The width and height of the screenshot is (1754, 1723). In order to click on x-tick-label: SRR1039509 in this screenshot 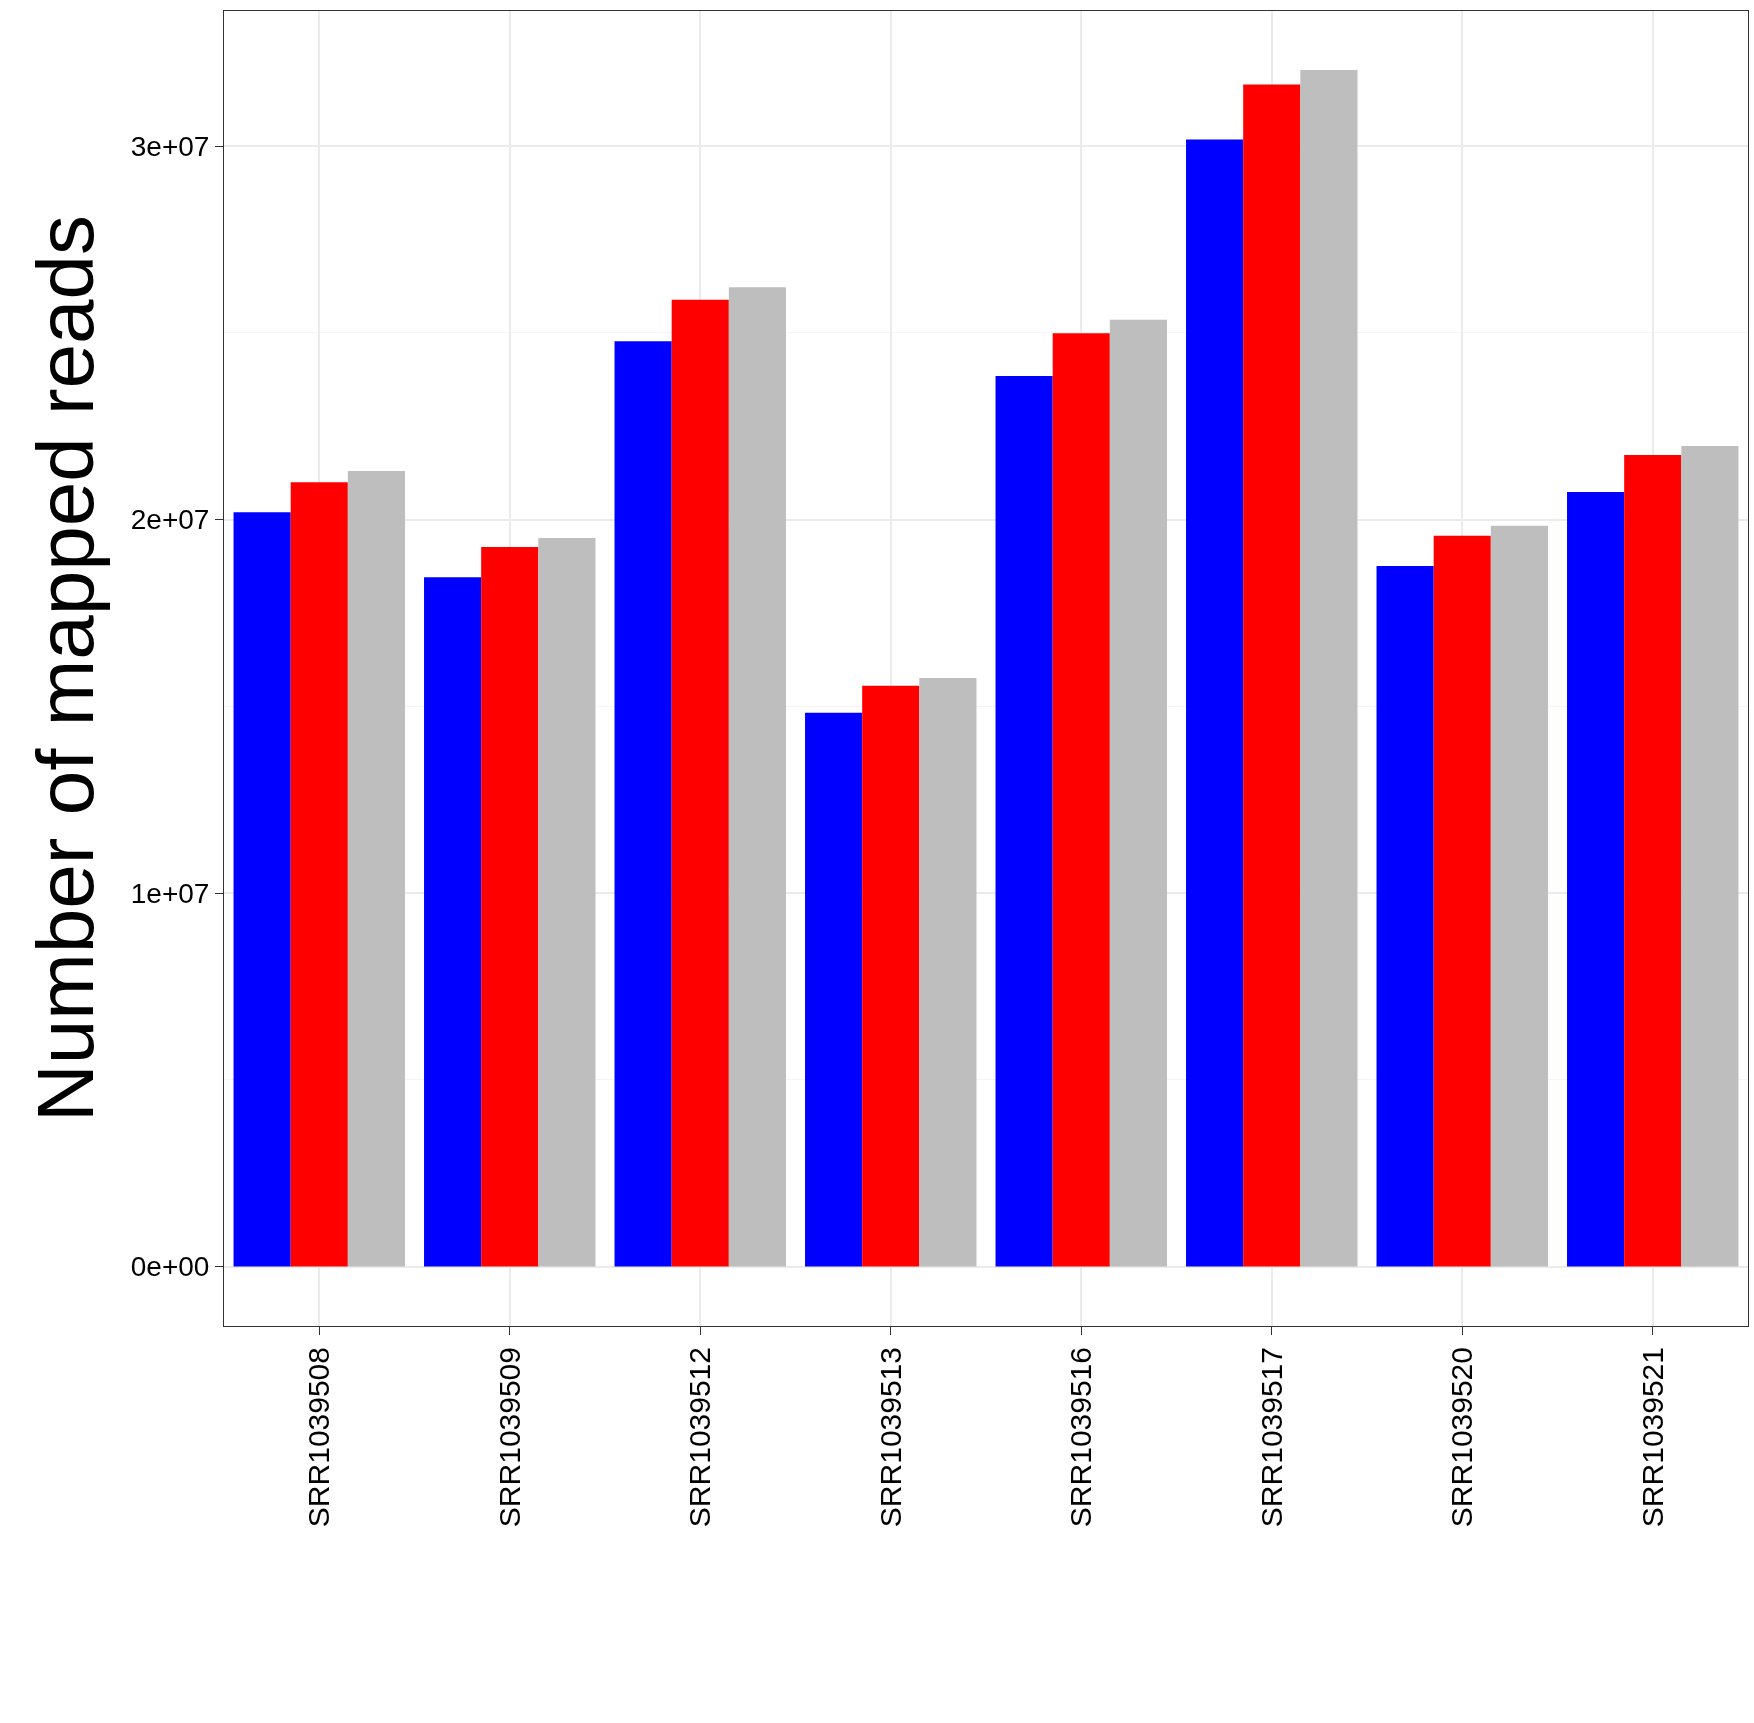, I will do `click(509, 1437)`.